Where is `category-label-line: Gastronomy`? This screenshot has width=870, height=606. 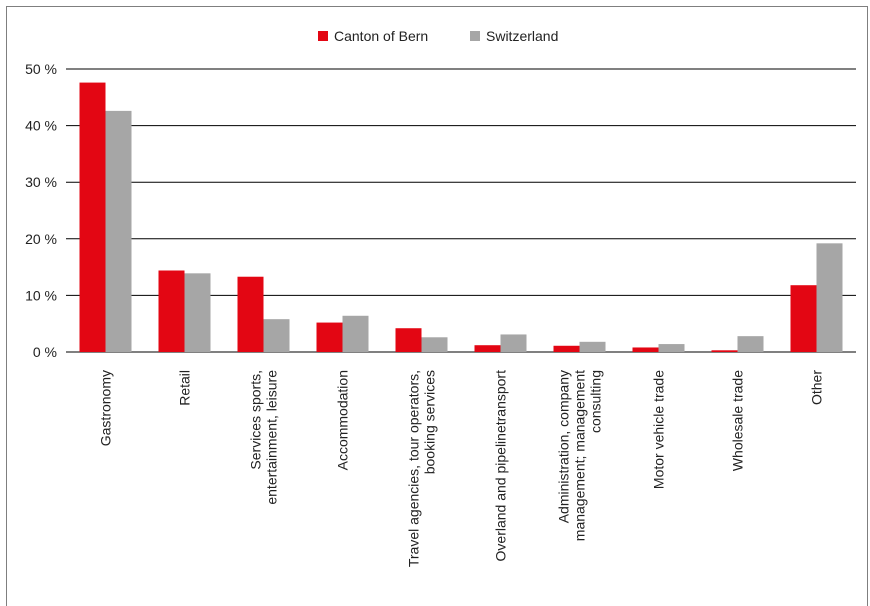
category-label-line: Gastronomy is located at coordinates (106, 408).